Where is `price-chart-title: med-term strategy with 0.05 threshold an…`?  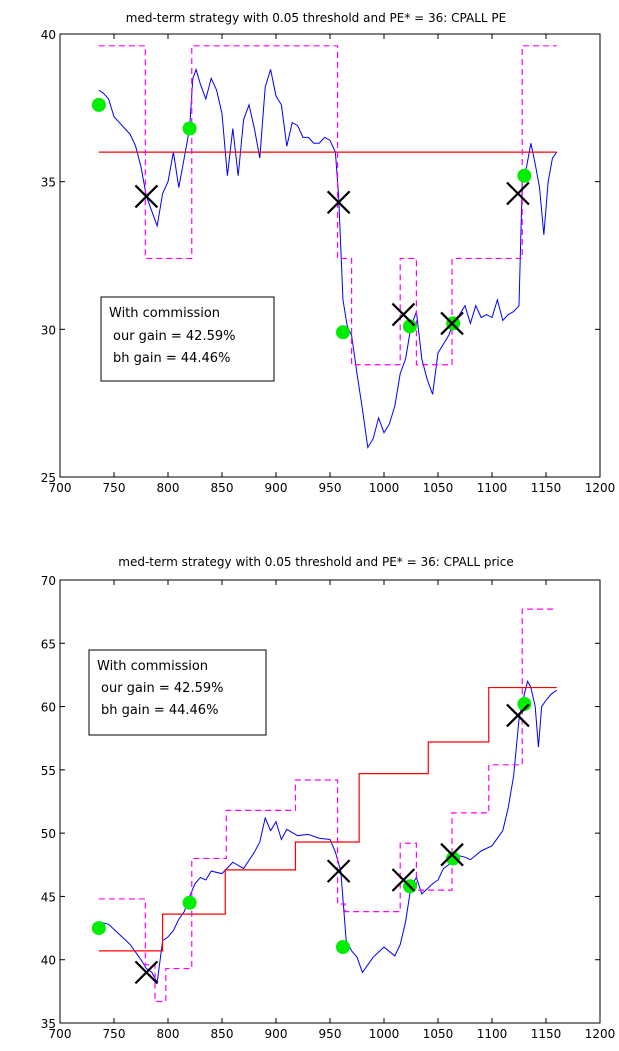 price-chart-title: med-term strategy with 0.05 threshold an… is located at coordinates (315, 562).